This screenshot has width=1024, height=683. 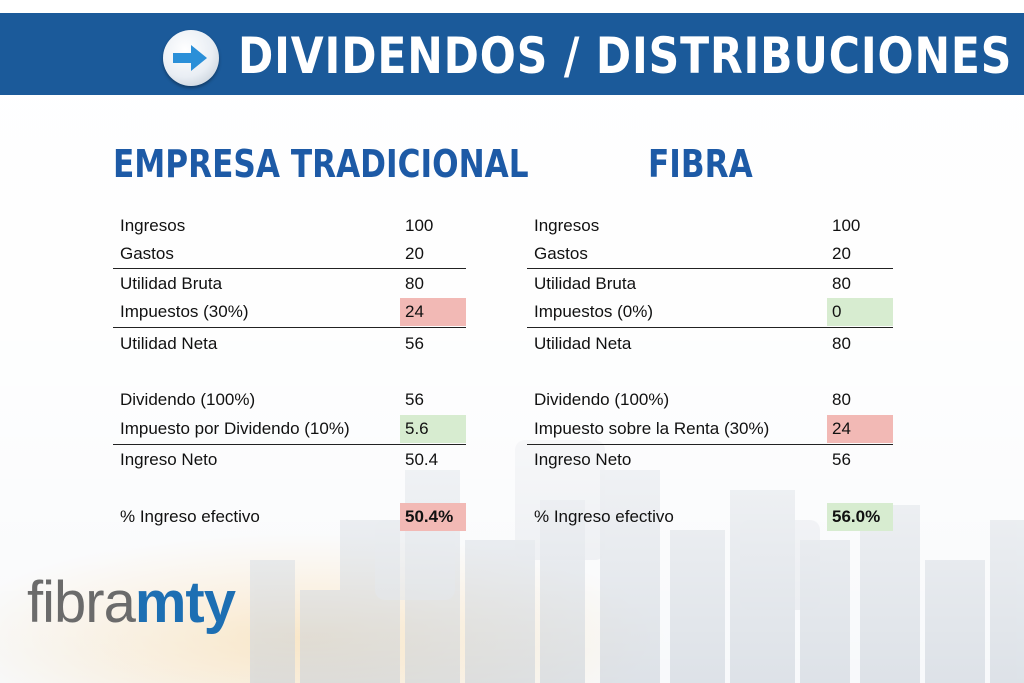 I want to click on row-label: Impuestos (30%), so click(x=184, y=311).